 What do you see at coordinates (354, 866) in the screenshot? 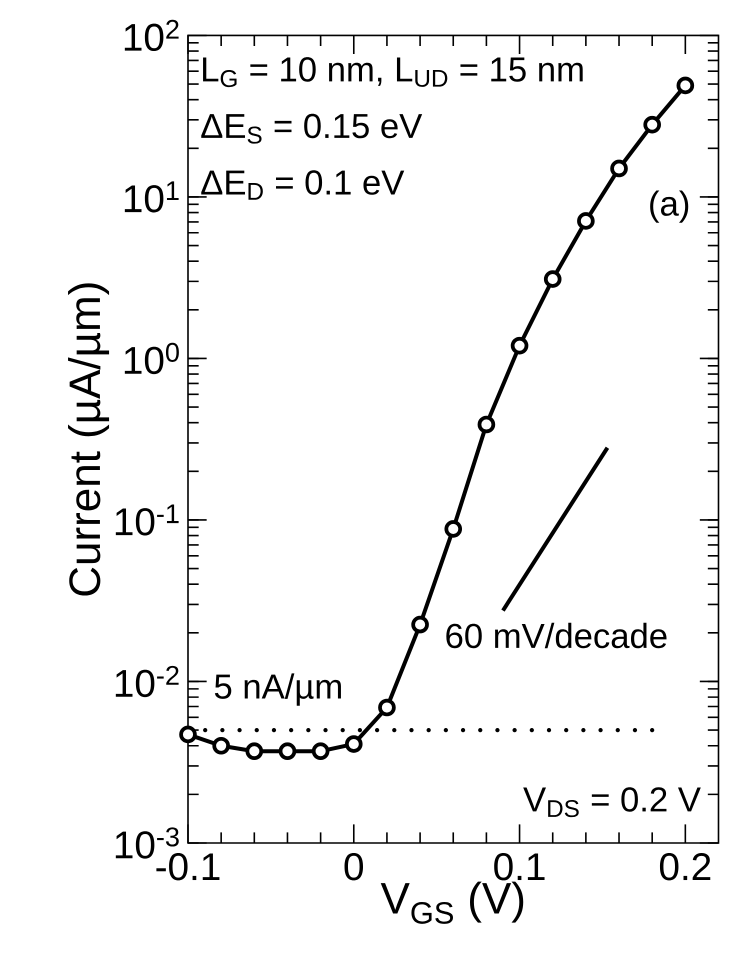
I see `x-tick-label: 0` at bounding box center [354, 866].